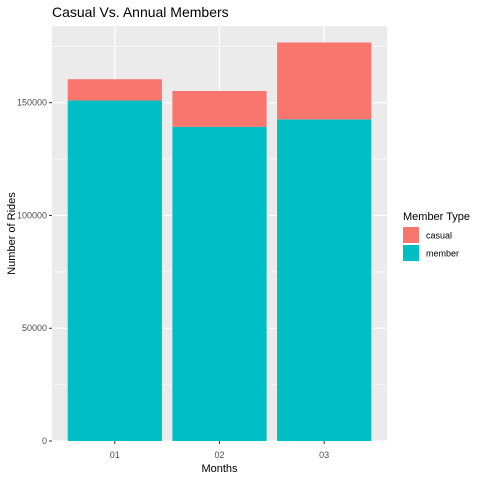 This screenshot has width=480, height=480. Describe the element at coordinates (442, 254) in the screenshot. I see `legend-label-member: member` at that location.